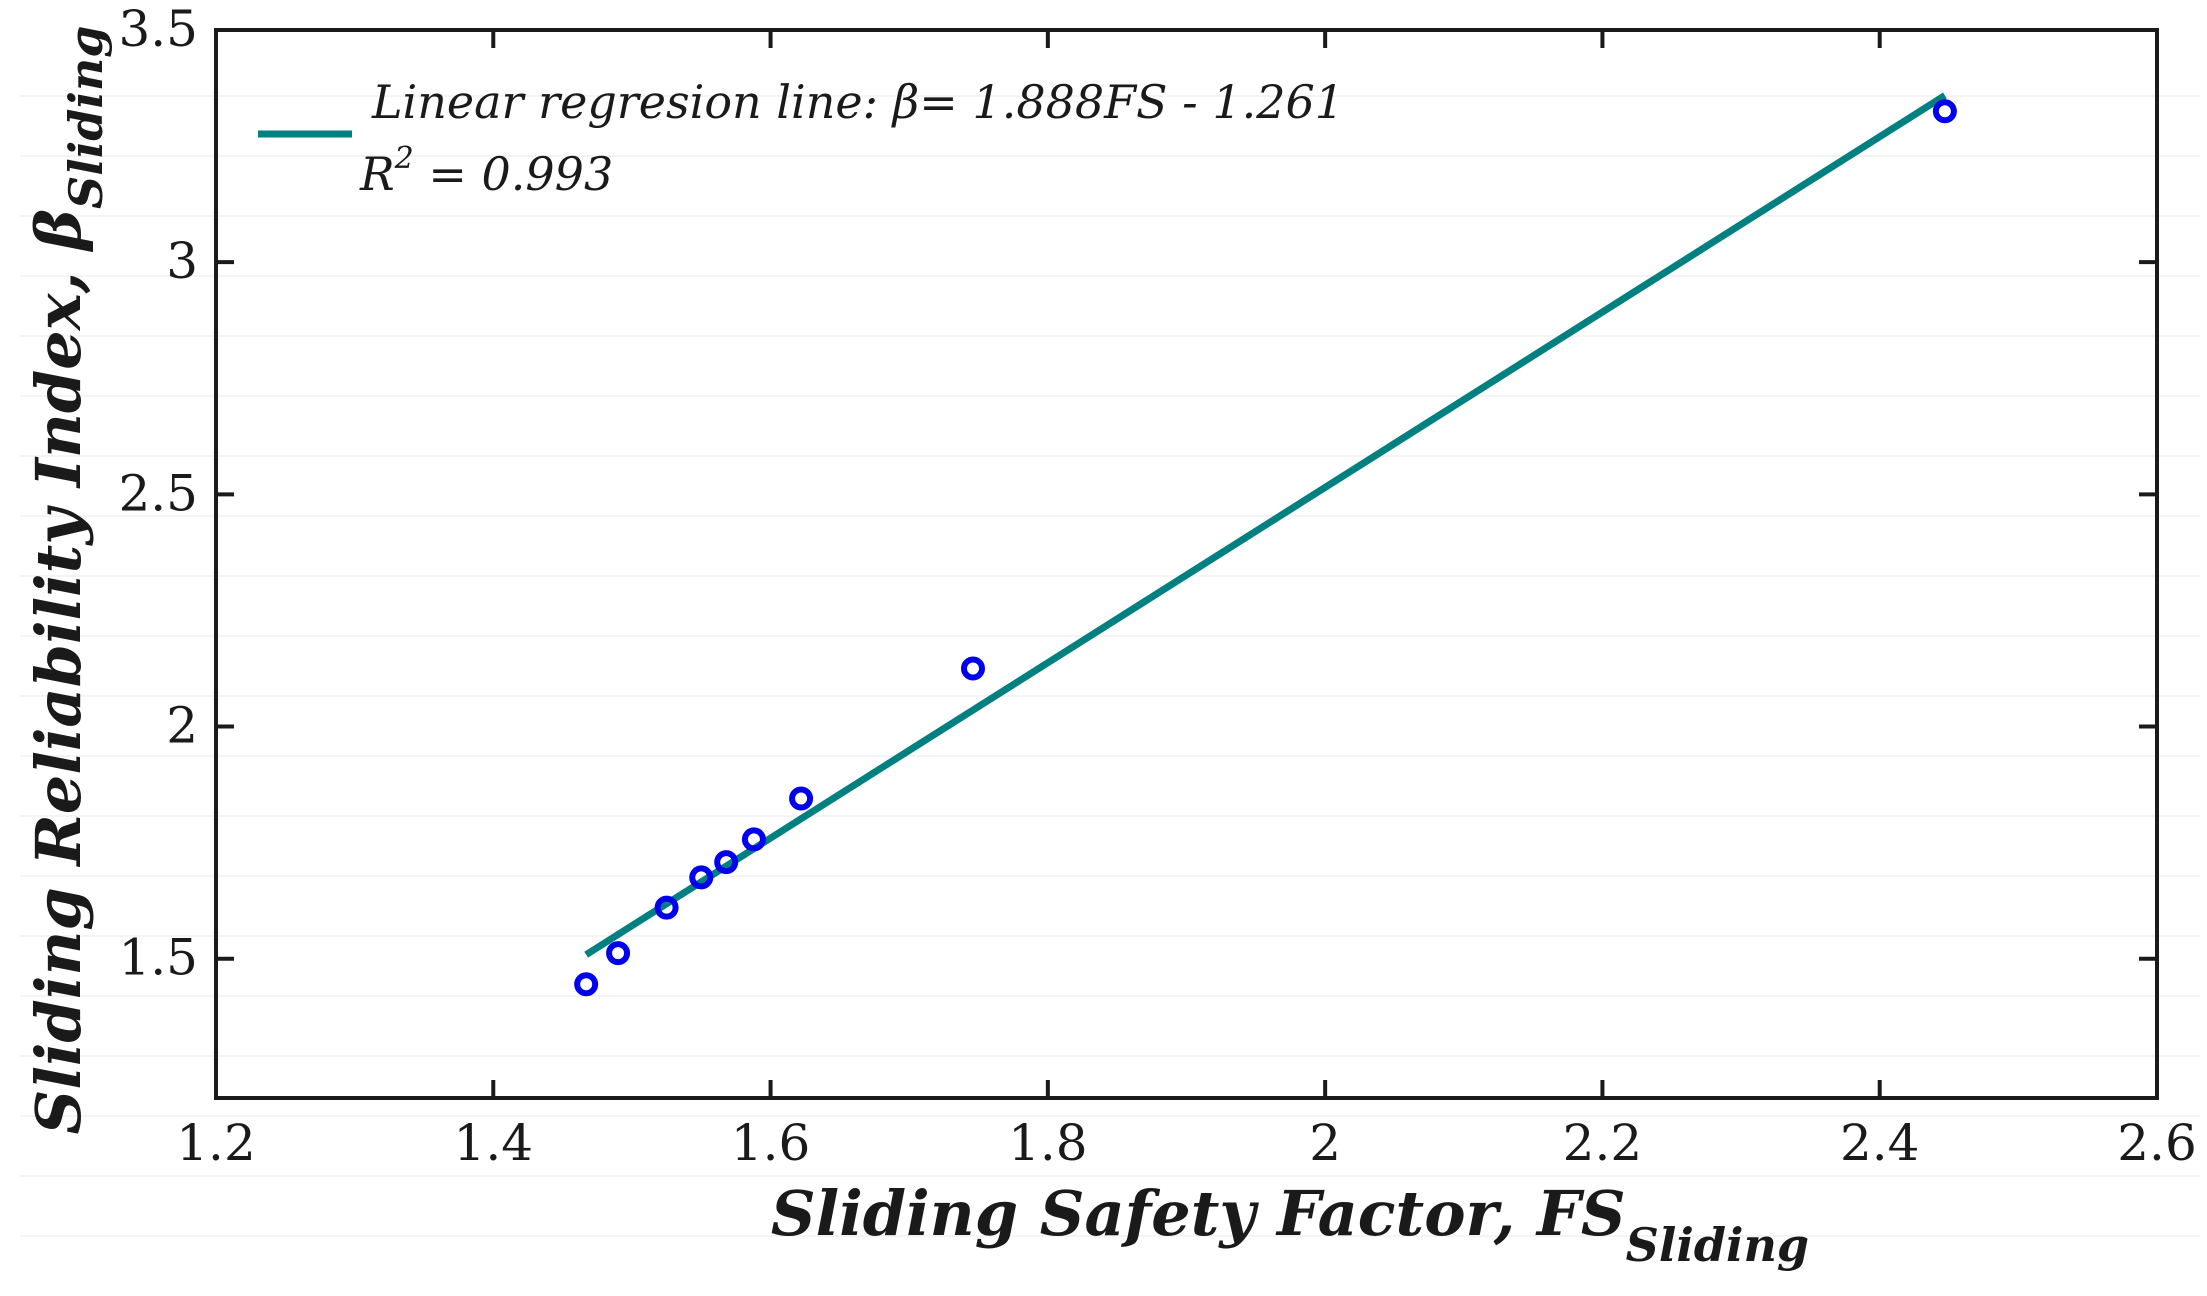  I want to click on legend-r2-label: R2 = 0.993, so click(486, 171).